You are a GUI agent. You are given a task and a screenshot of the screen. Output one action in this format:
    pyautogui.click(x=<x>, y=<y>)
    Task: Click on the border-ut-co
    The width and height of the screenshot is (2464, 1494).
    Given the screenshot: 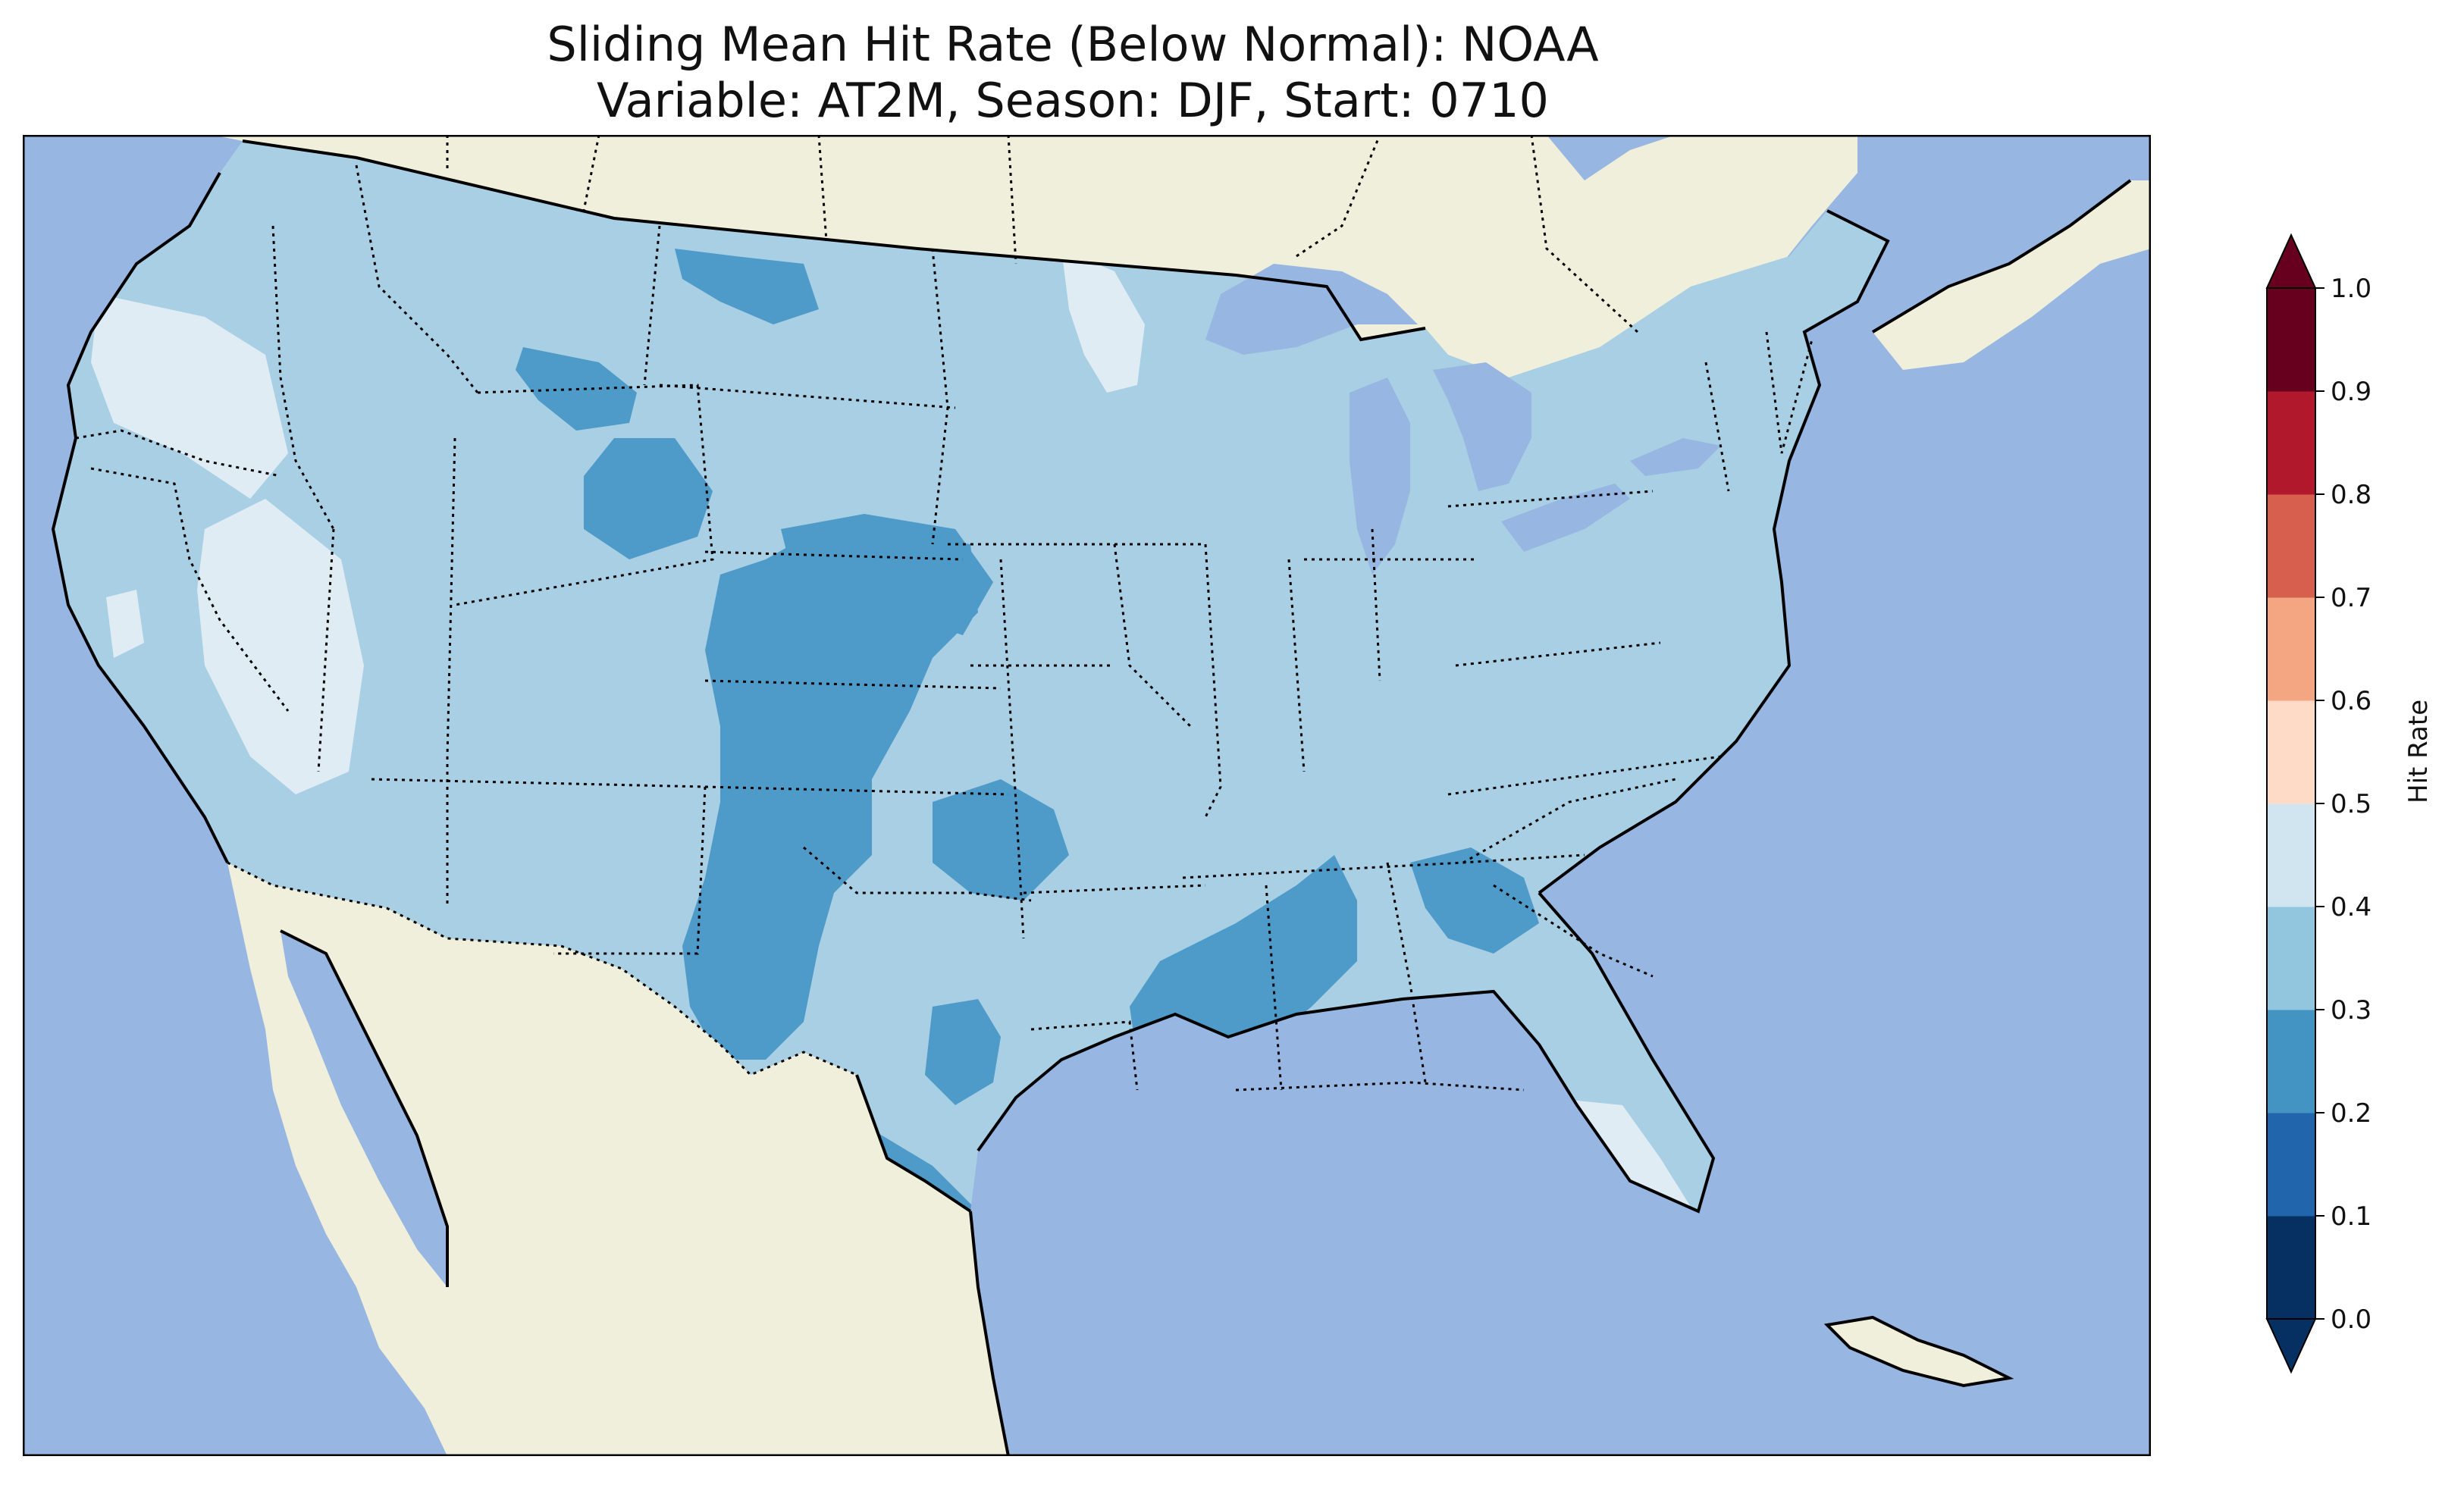 What is the action you would take?
    pyautogui.click(x=451, y=597)
    